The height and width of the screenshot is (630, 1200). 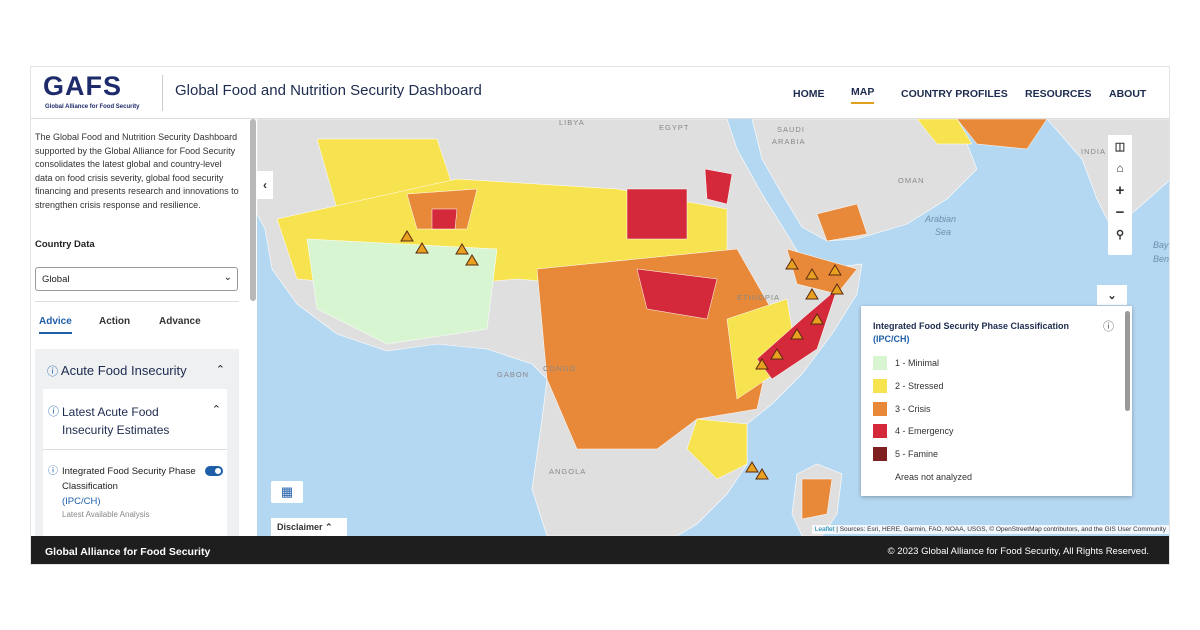 What do you see at coordinates (559, 368) in the screenshot?
I see `map-label: CONGO` at bounding box center [559, 368].